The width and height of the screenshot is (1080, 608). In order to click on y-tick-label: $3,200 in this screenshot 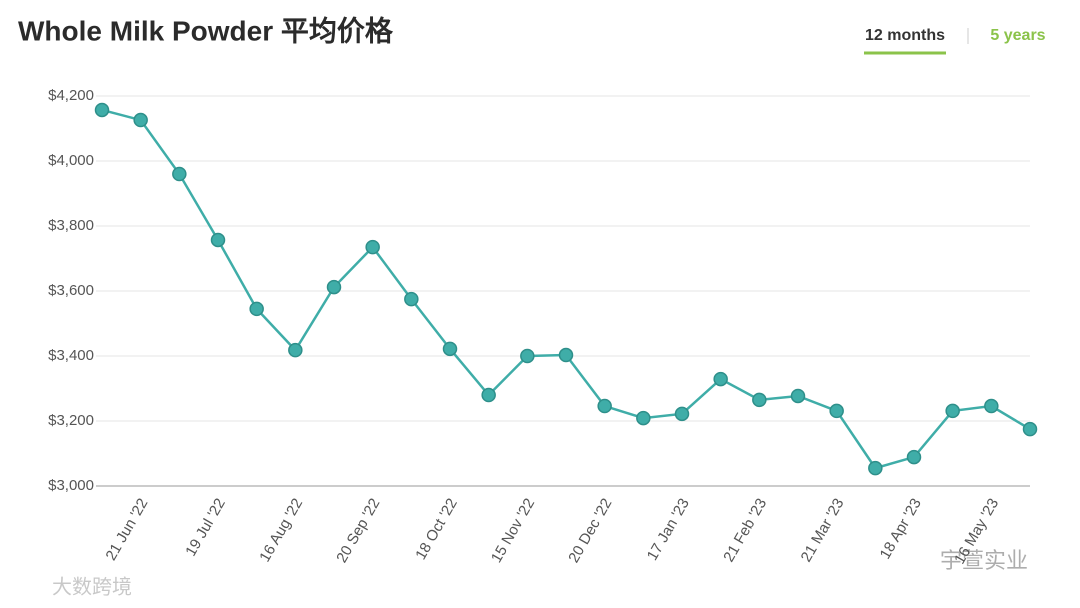, I will do `click(71, 420)`.